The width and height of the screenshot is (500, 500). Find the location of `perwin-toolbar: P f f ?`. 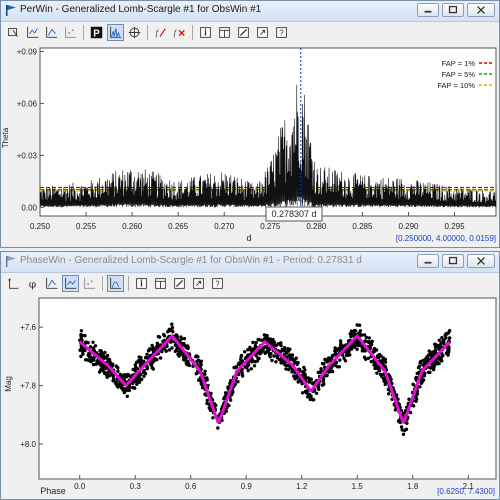

perwin-toolbar: P f f ? is located at coordinates (147, 32).